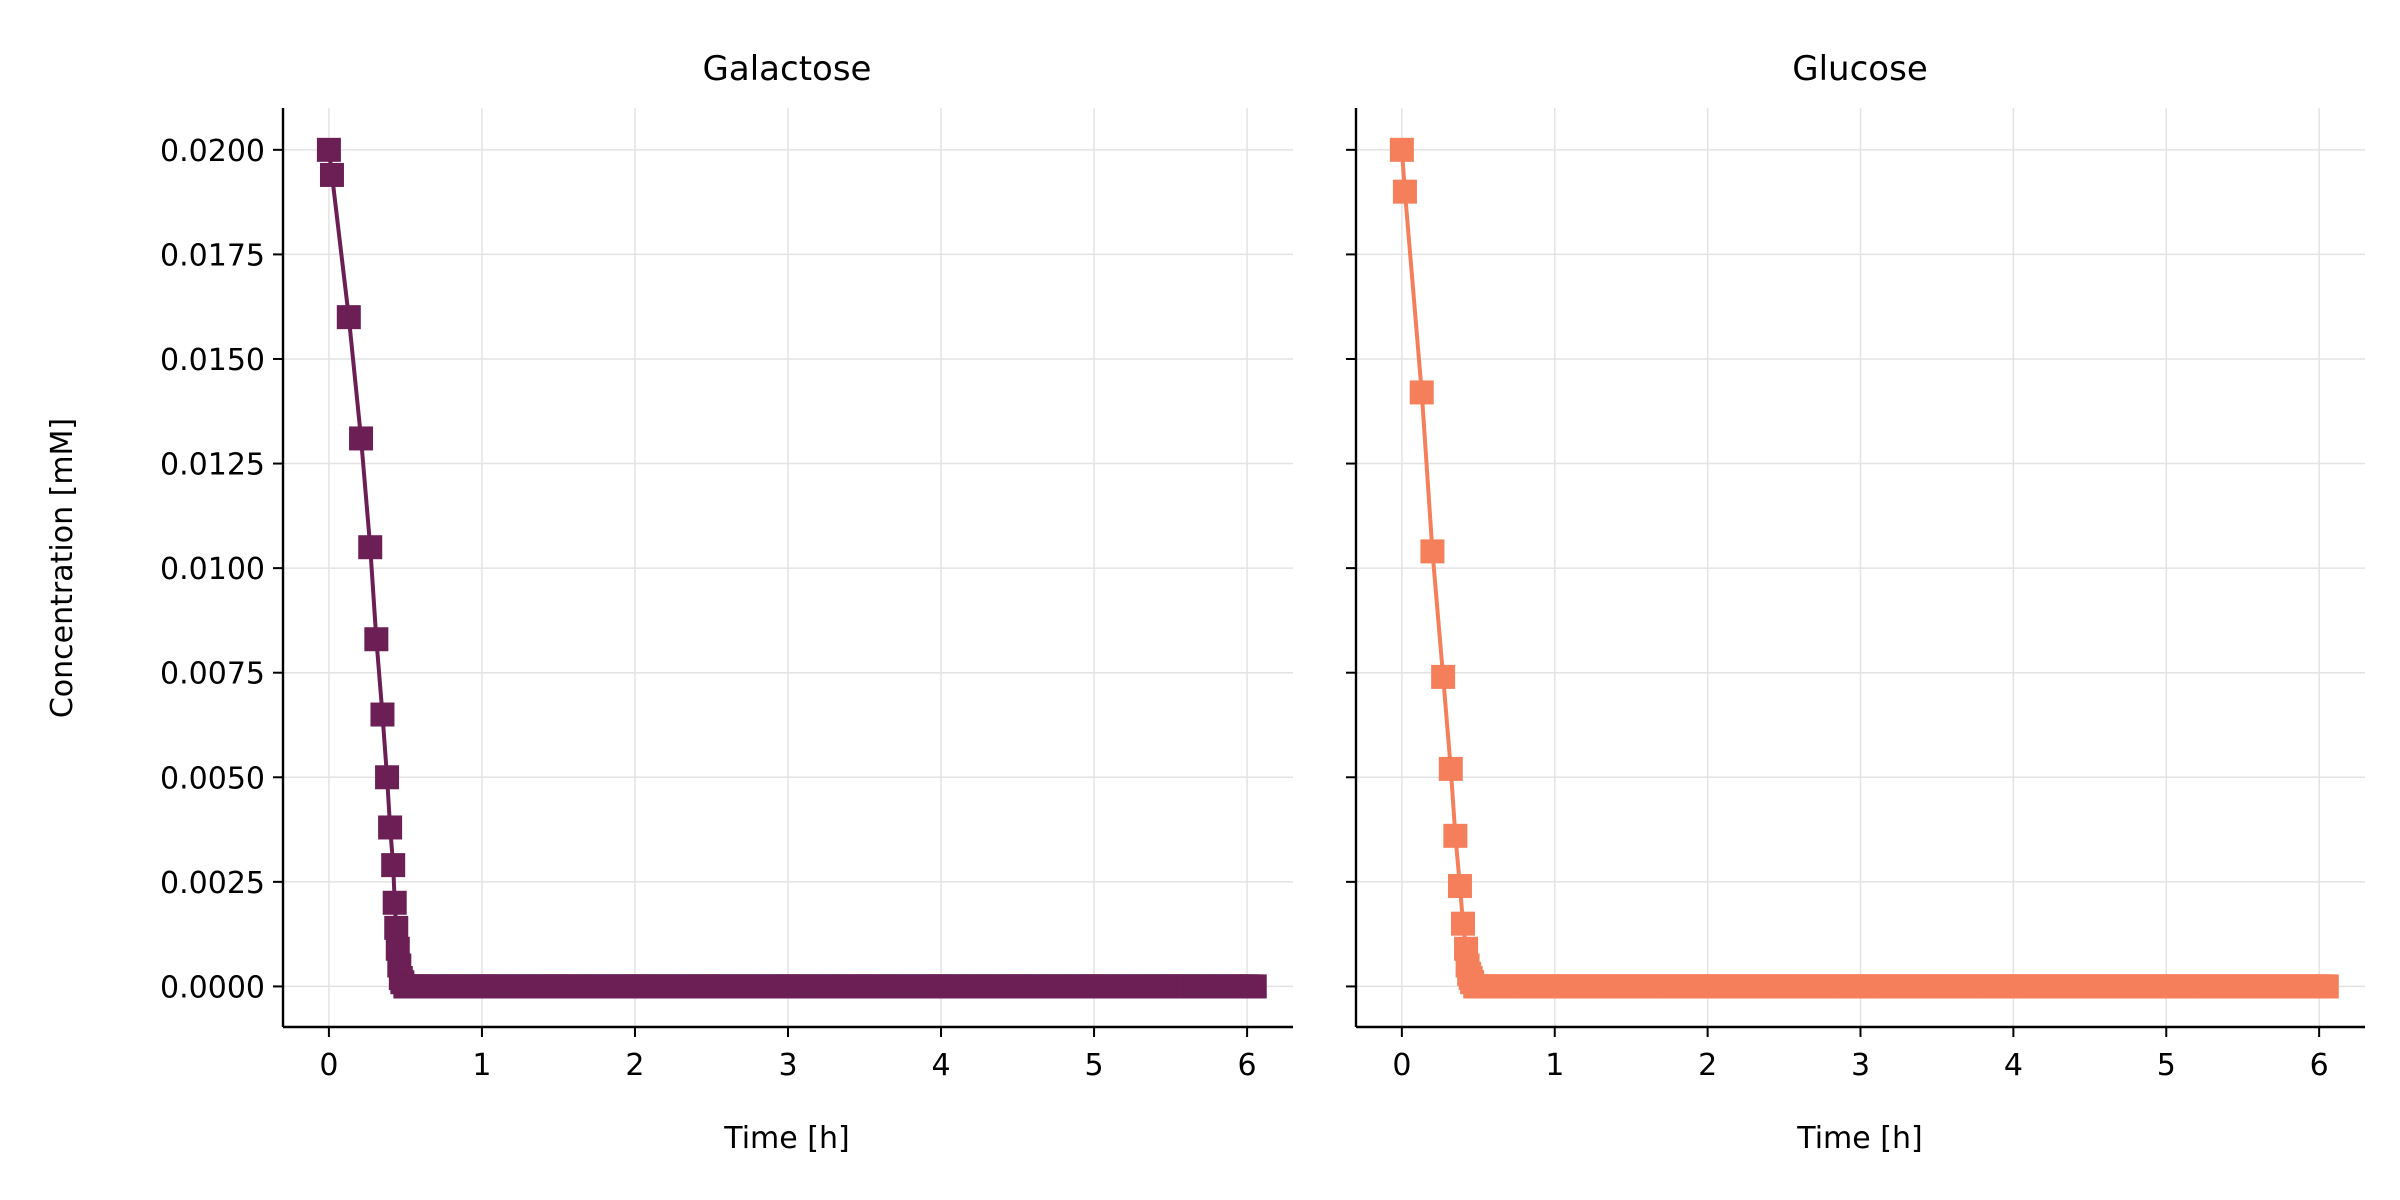  Describe the element at coordinates (1859, 69) in the screenshot. I see `panel-title: Glucose` at that location.